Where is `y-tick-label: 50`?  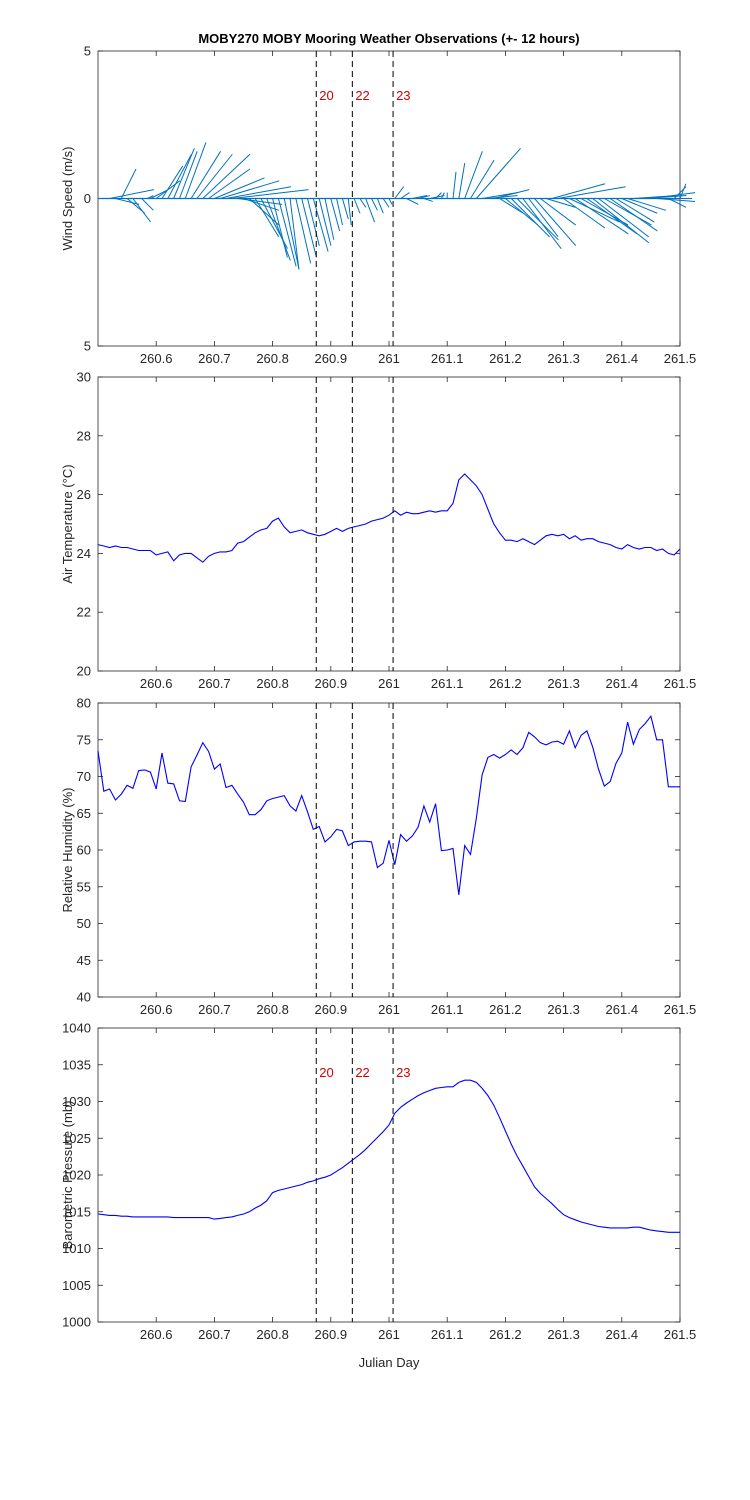
y-tick-label: 50 is located at coordinates (84, 923).